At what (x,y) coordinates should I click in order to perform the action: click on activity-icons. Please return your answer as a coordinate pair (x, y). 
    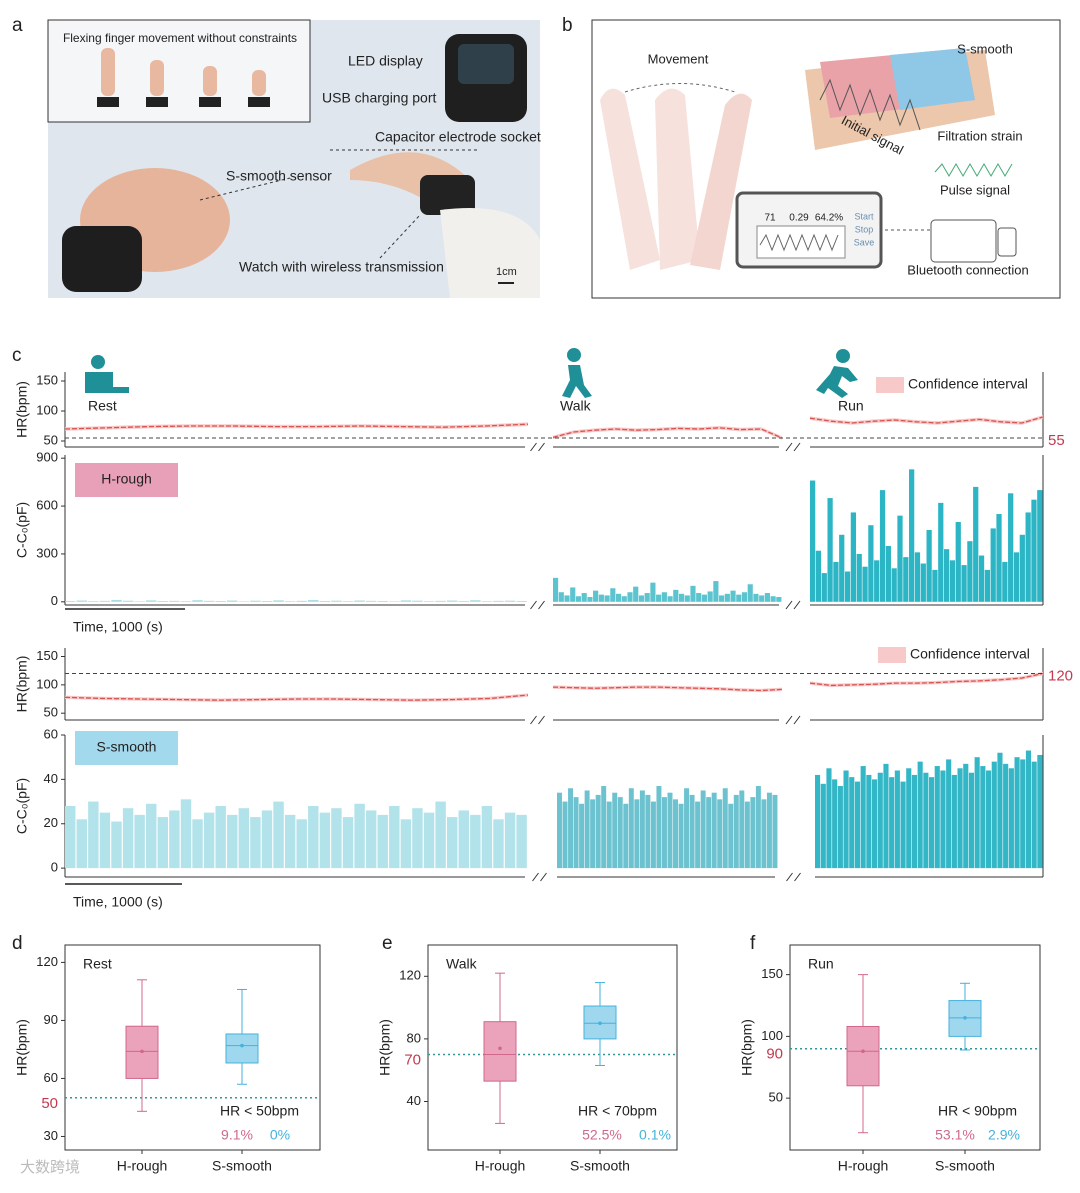
    Looking at the image, I should click on (471, 373).